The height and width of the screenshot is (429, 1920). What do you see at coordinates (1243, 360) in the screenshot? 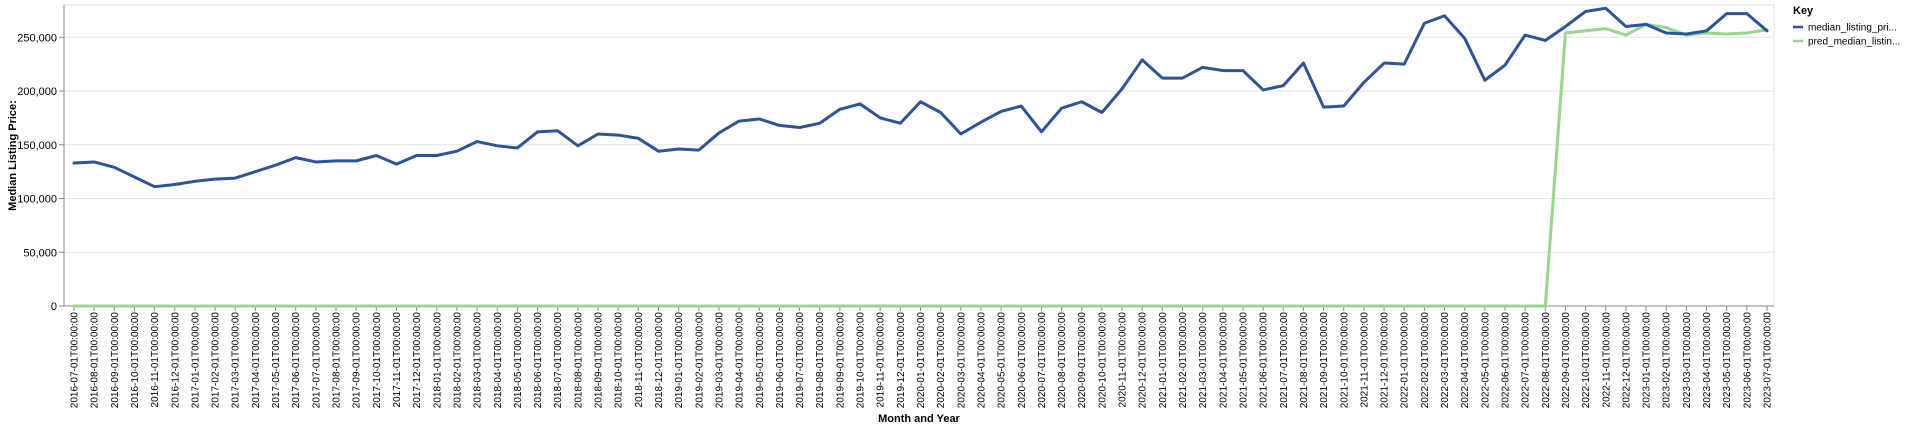
I see `x-tick-label: 2021-05-01T00:00:00` at bounding box center [1243, 360].